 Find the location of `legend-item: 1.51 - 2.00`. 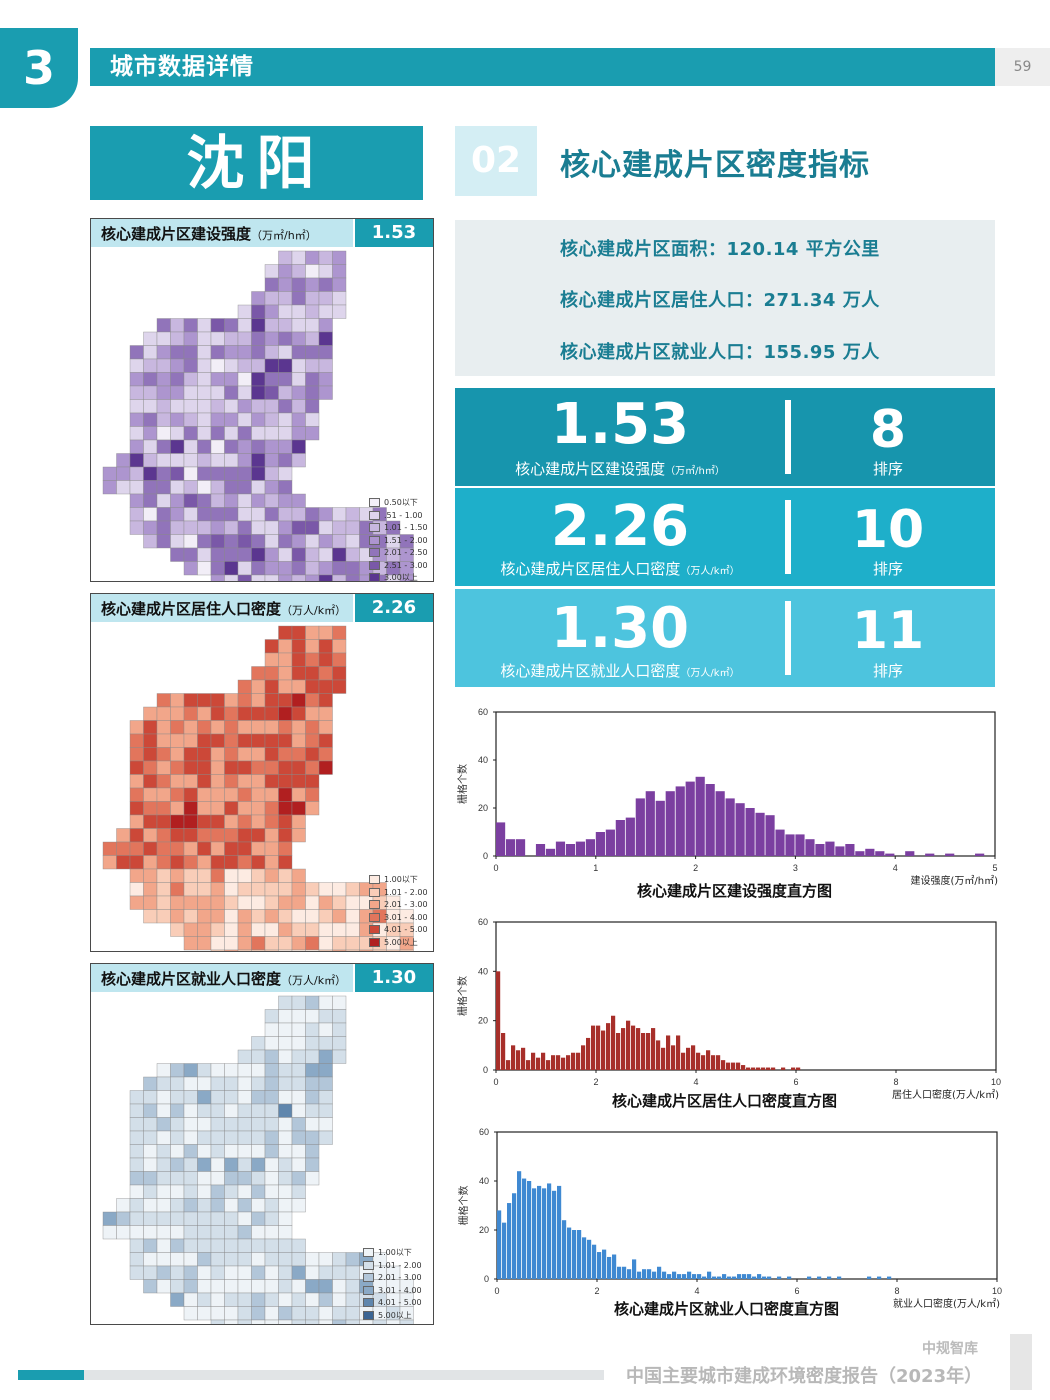

legend-item: 1.51 - 2.00 is located at coordinates (398, 541).